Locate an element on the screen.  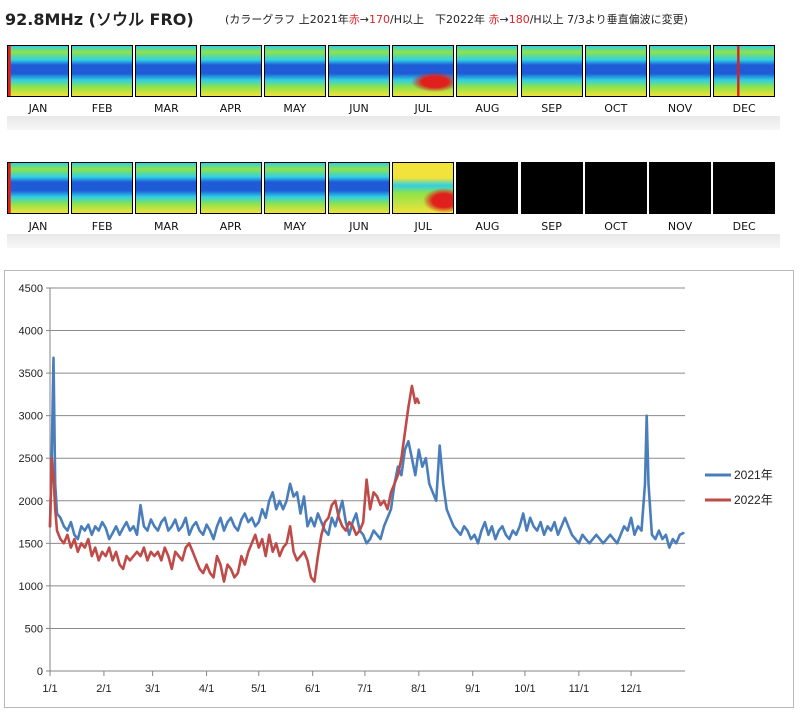
x-tick-label: 3/1 is located at coordinates (152, 689).